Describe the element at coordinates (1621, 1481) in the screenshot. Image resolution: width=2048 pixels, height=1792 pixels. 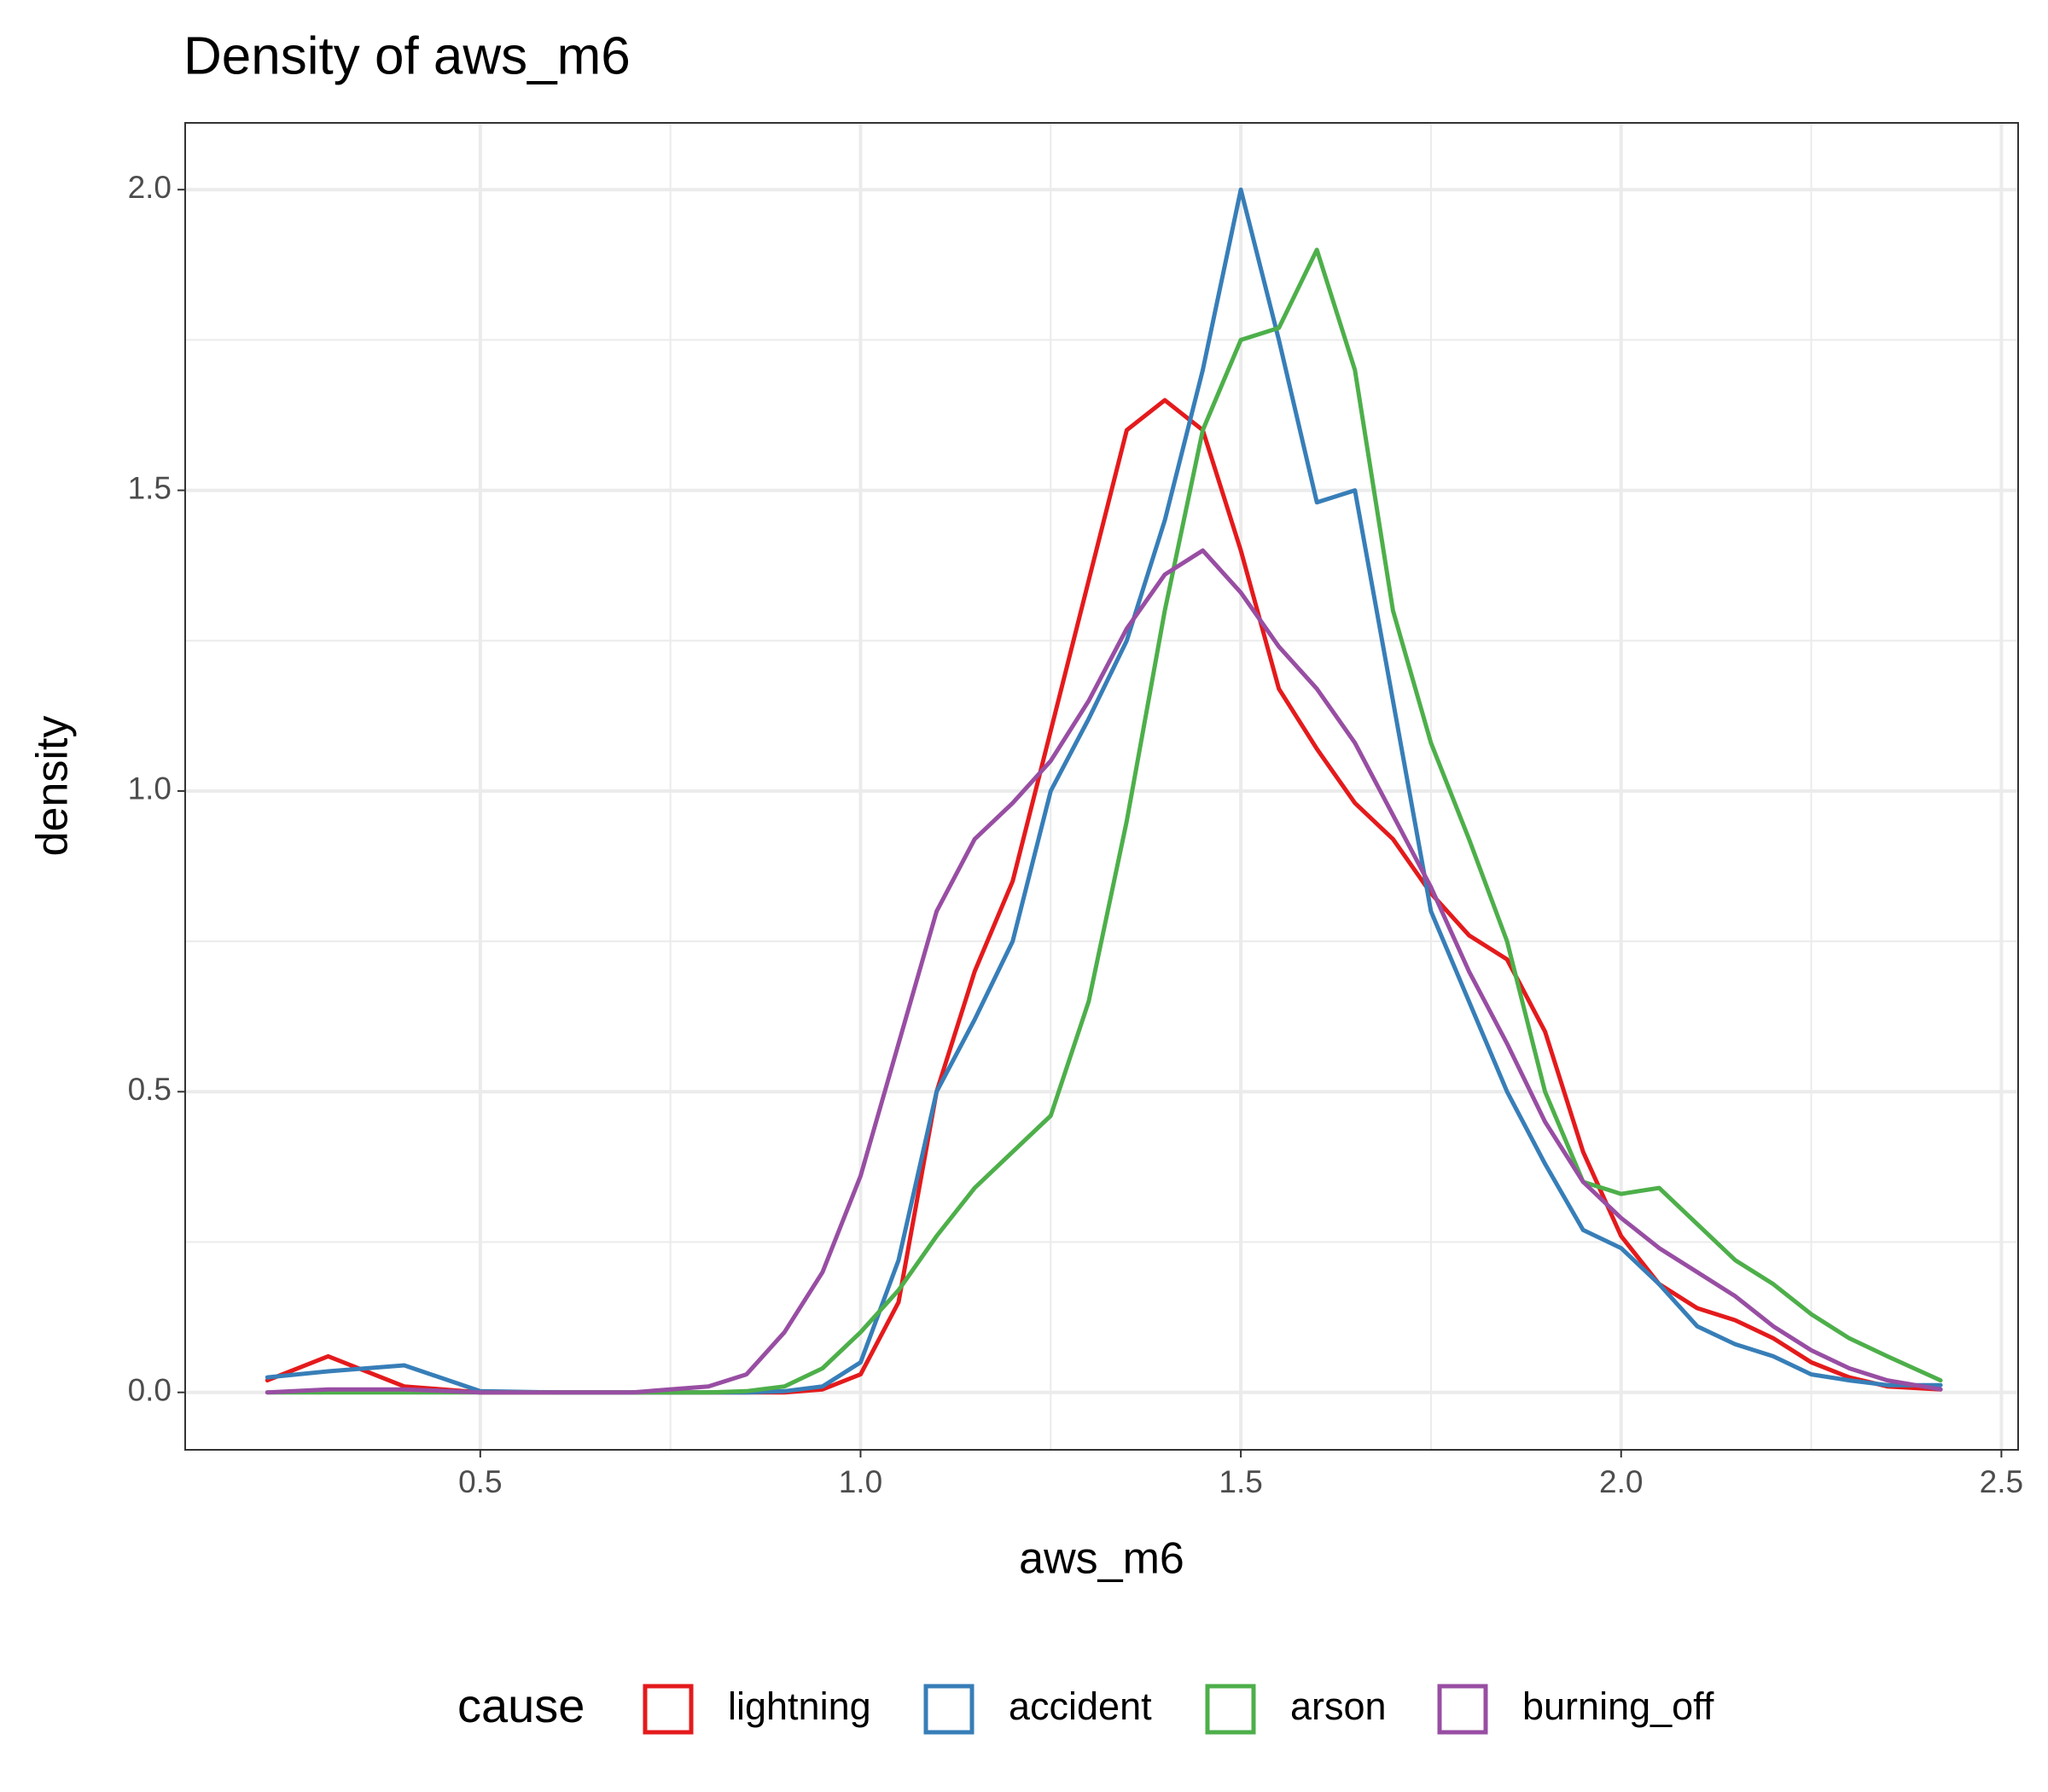
I see `x-tick-label: 2.0` at that location.